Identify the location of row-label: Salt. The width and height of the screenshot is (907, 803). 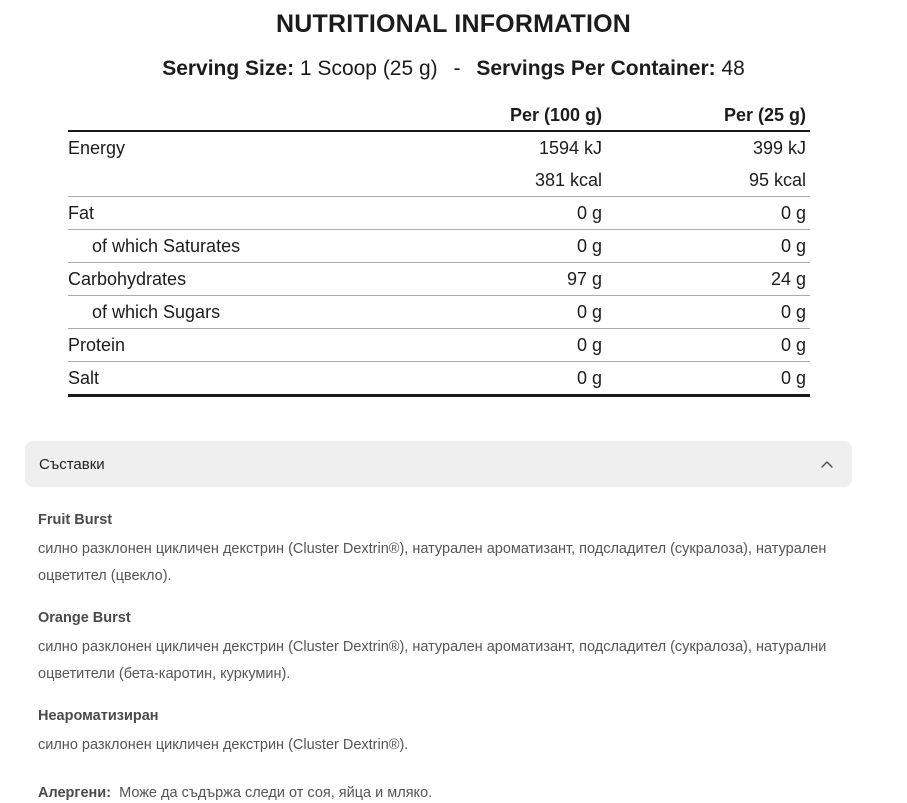
(84, 378).